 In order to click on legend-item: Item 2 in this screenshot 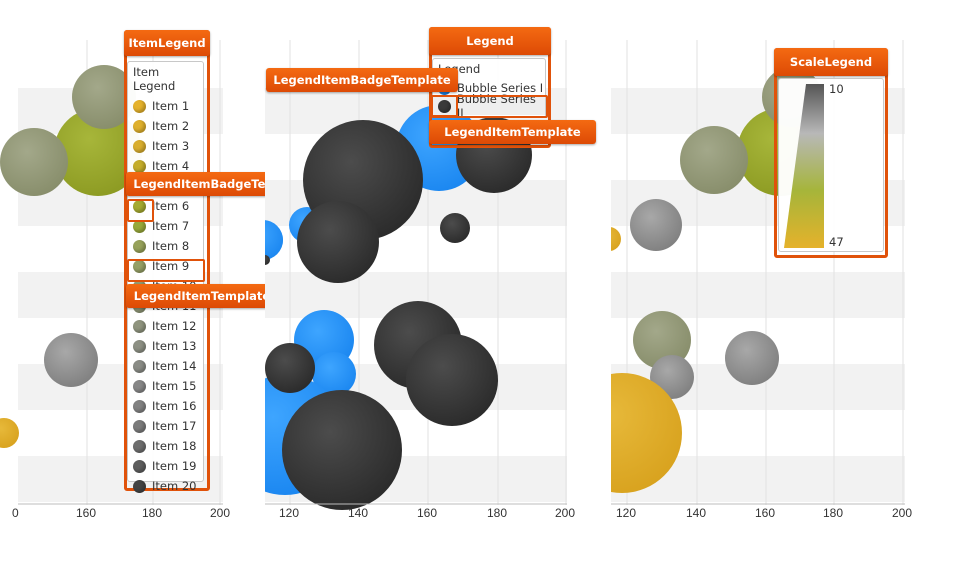, I will do `click(165, 126)`.